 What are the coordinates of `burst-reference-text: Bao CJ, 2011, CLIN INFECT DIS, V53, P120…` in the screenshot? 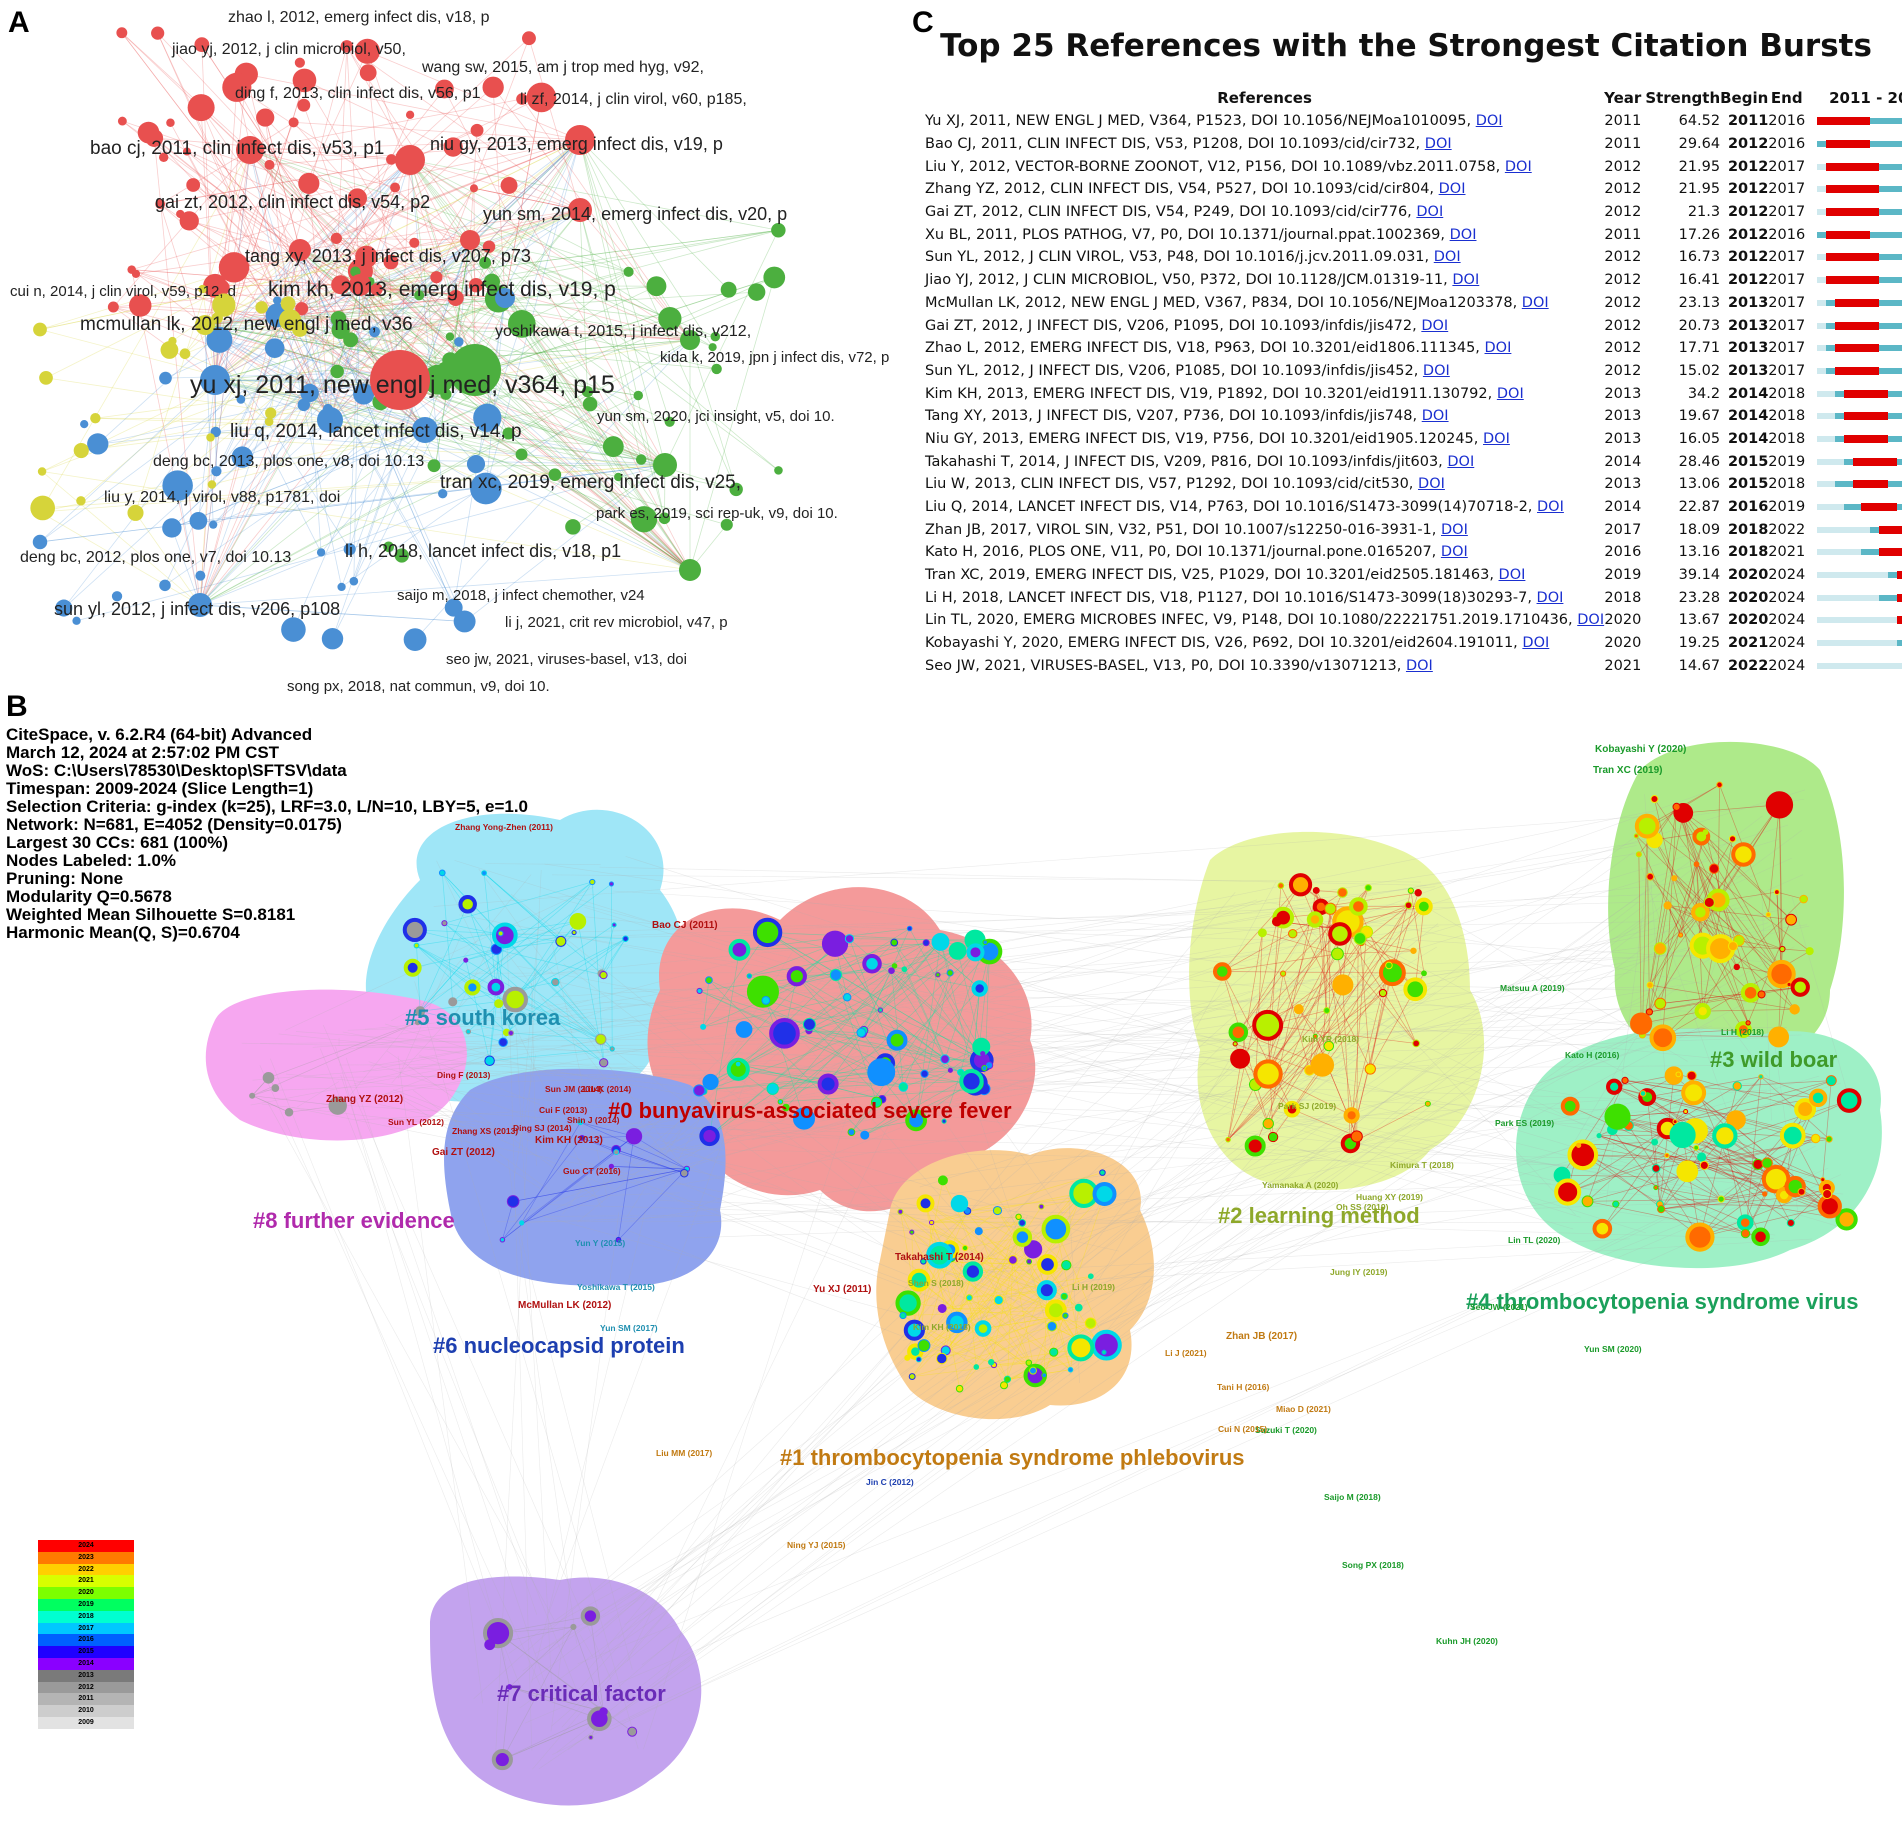 It's located at (1175, 144).